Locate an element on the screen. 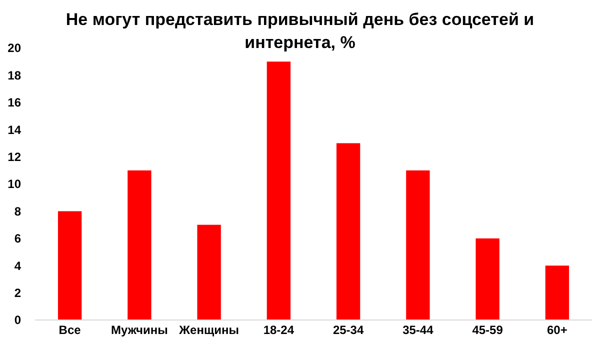 This screenshot has width=600, height=344. y-tick-label: 20 is located at coordinates (15, 48).